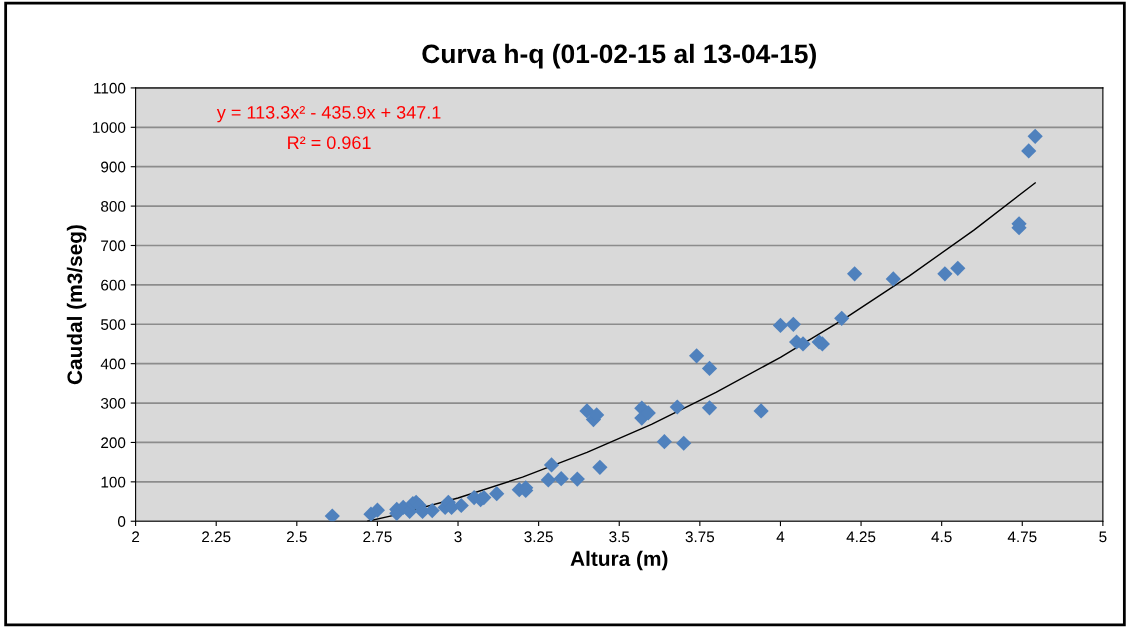 The height and width of the screenshot is (628, 1130). What do you see at coordinates (113, 324) in the screenshot?
I see `y-tick-label: 500` at bounding box center [113, 324].